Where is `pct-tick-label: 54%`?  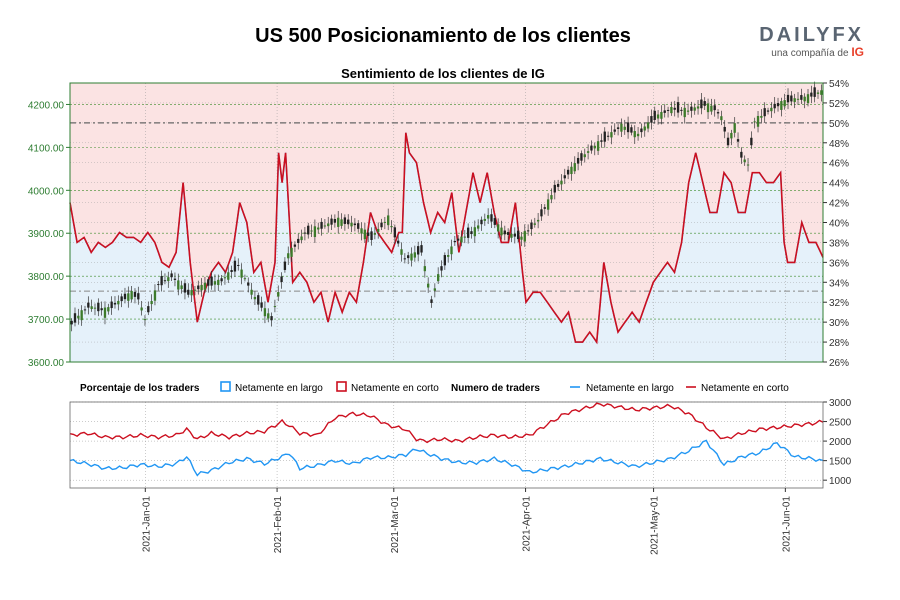
pct-tick-label: 54% is located at coordinates (839, 84).